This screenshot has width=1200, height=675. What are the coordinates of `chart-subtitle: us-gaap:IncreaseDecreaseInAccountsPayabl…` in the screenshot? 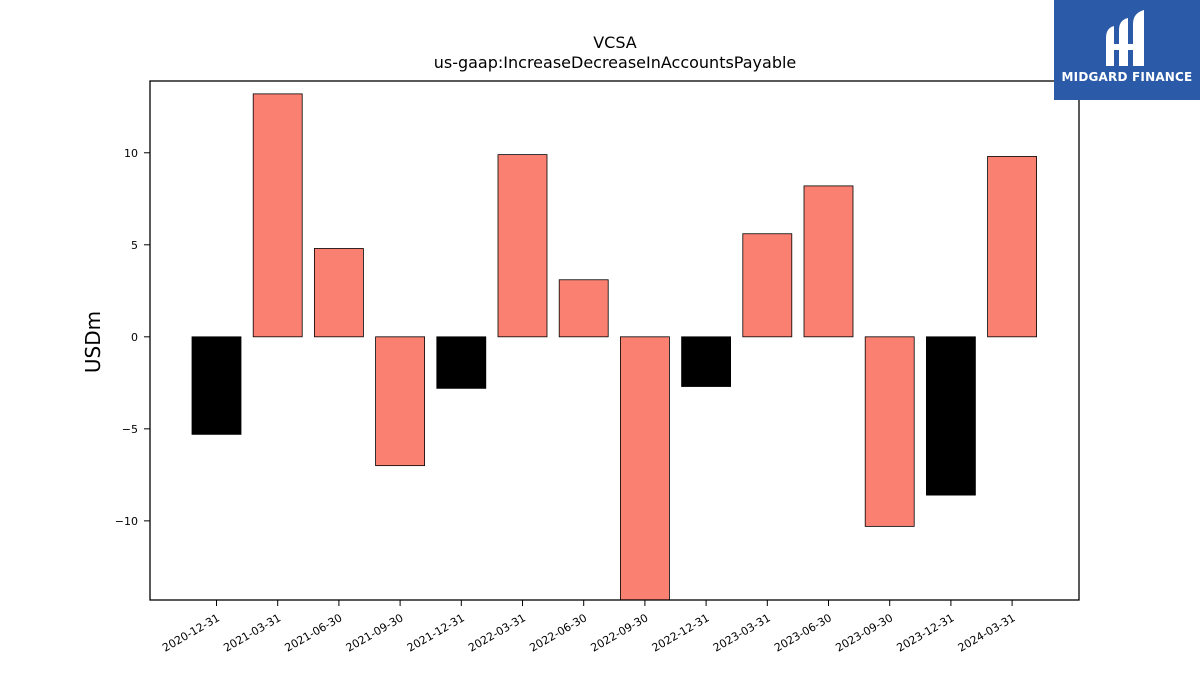 It's located at (615, 62).